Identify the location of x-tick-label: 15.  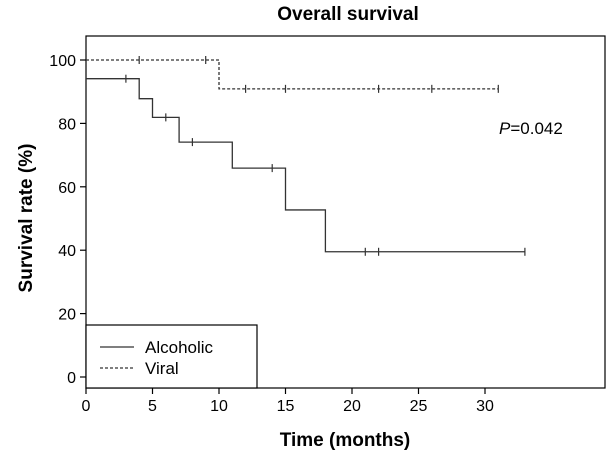
(286, 406).